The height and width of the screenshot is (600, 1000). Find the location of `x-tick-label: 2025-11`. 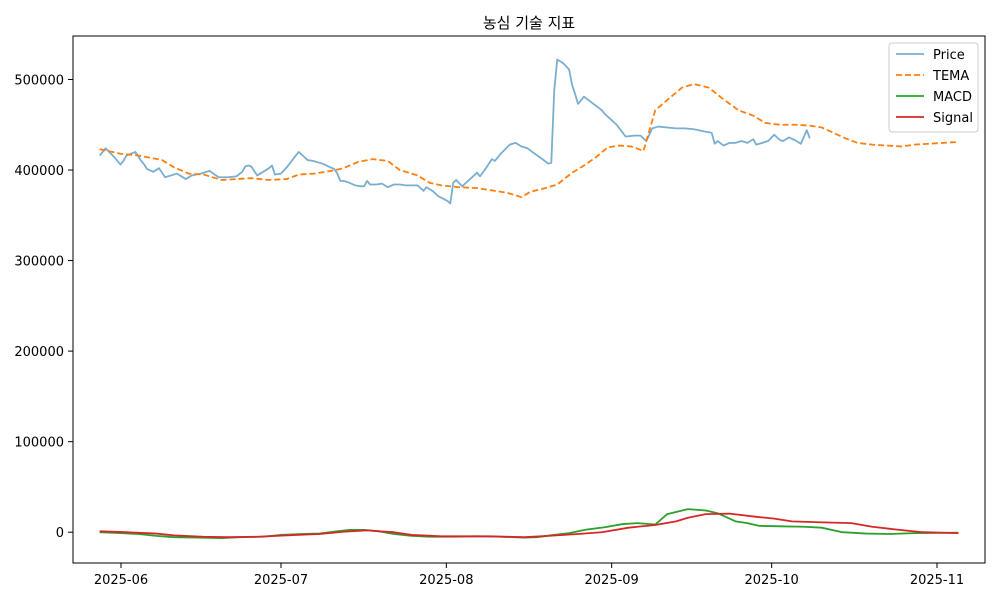

x-tick-label: 2025-11 is located at coordinates (937, 580).